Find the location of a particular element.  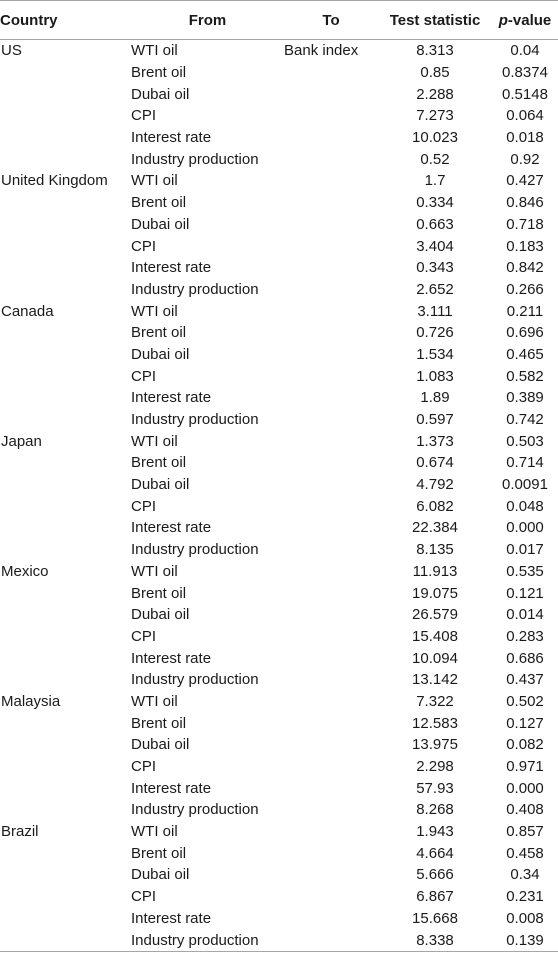

table-row: Brent oil 0.334 0.846 is located at coordinates (279, 203).